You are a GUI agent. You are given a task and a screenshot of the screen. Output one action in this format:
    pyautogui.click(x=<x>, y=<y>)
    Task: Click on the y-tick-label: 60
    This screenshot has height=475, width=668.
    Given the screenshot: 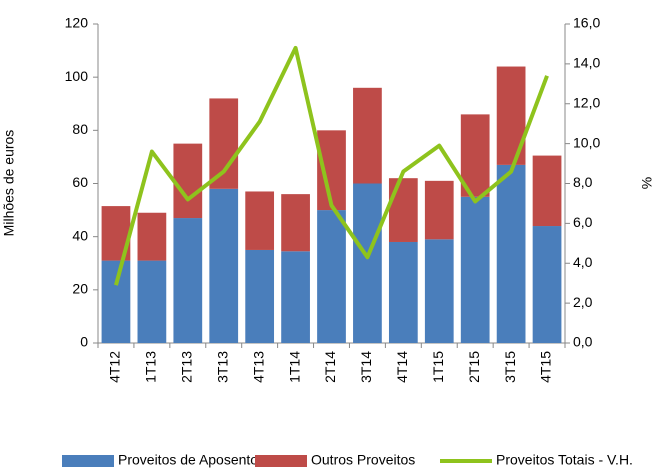 What is the action you would take?
    pyautogui.click(x=80, y=182)
    